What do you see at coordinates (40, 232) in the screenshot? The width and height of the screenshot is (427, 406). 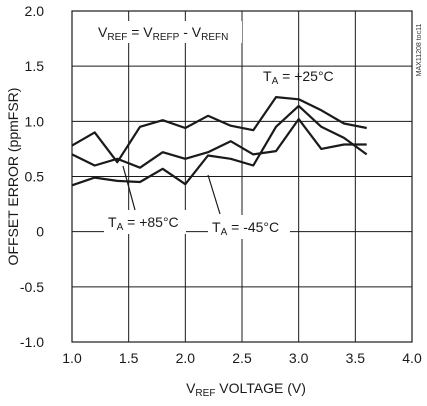 I see `y-tick-label: 0` at bounding box center [40, 232].